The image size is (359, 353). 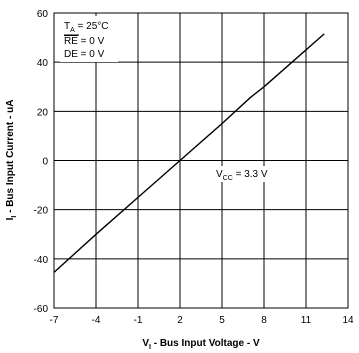 I want to click on vcc-label-box, so click(x=243, y=174).